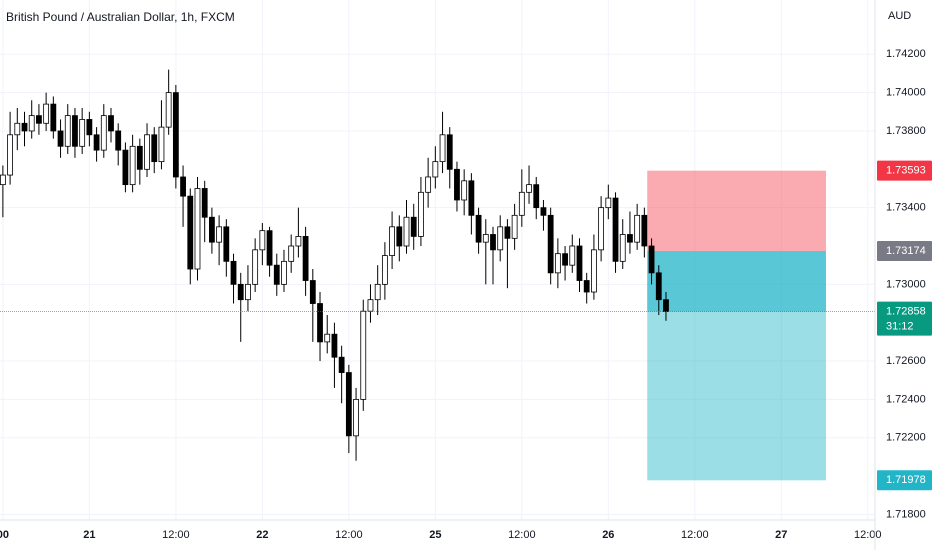  Describe the element at coordinates (906, 93) in the screenshot. I see `y-tick-label: 1.74000` at that location.